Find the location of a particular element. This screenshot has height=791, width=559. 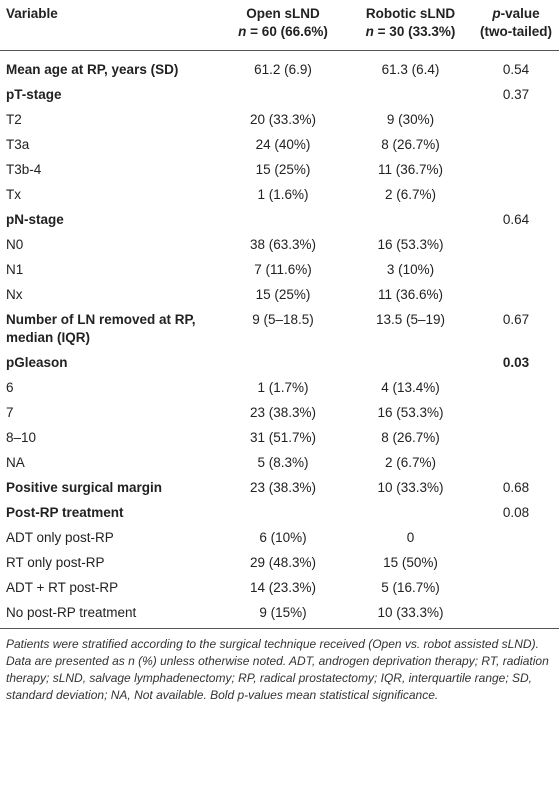

table-cell: 24 (40%) is located at coordinates (283, 144).